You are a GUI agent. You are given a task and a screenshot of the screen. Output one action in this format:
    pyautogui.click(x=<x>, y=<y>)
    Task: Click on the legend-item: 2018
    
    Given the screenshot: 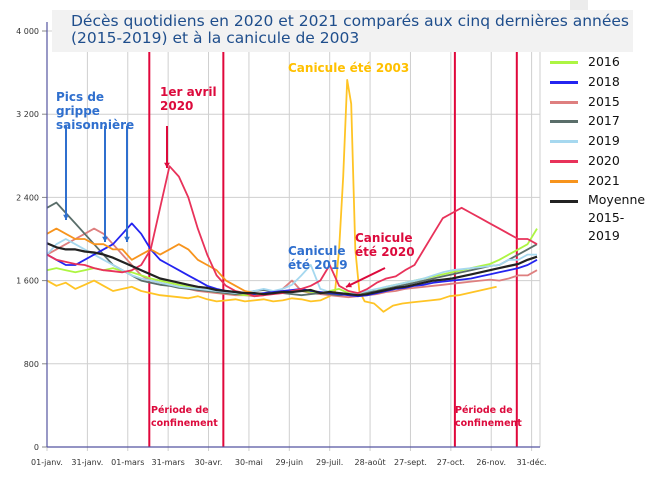 What is the action you would take?
    pyautogui.click(x=600, y=84)
    